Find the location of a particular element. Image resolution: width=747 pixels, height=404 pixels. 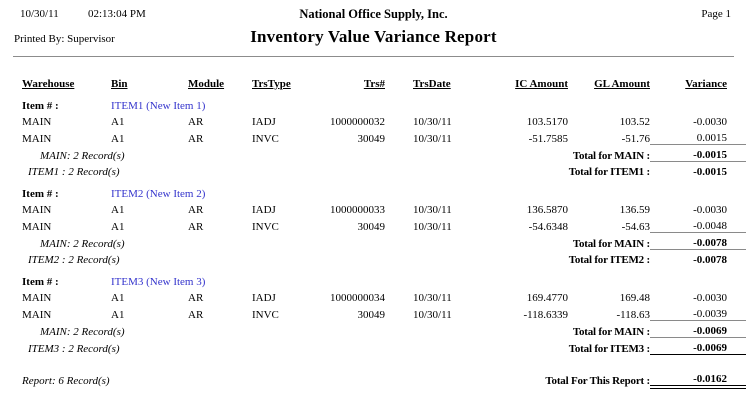

header-divider is located at coordinates (373, 56).